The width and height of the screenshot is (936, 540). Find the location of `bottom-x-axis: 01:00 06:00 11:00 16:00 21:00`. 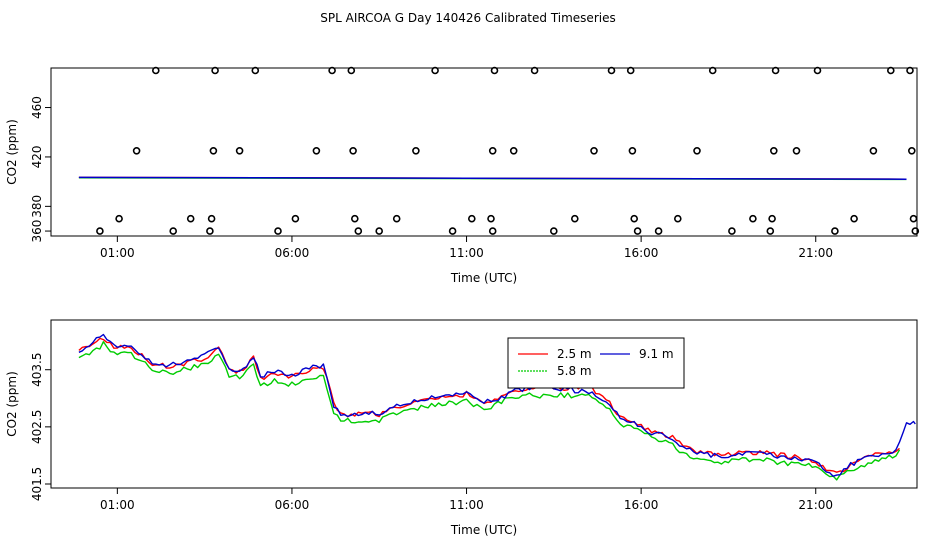

bottom-x-axis: 01:00 06:00 11:00 16:00 21:00 is located at coordinates (466, 499).